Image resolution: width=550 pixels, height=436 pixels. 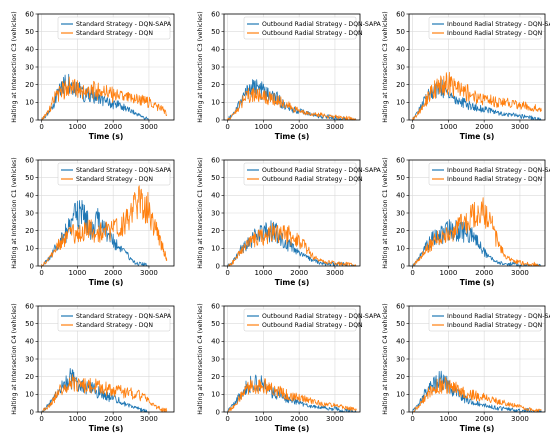 What do you see at coordinates (124, 170) in the screenshot?
I see `legend-entry: Standard Strategy - DQN-SAPA` at bounding box center [124, 170].